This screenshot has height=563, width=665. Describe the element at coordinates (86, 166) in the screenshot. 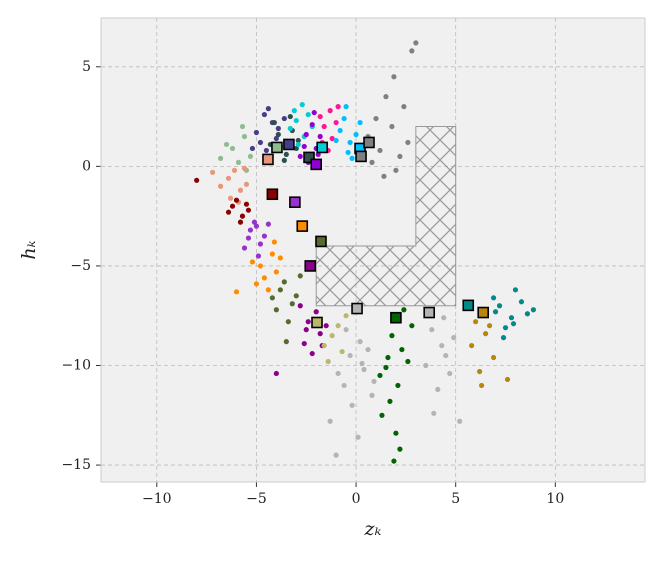

I see `y-tick-label: 0` at that location.